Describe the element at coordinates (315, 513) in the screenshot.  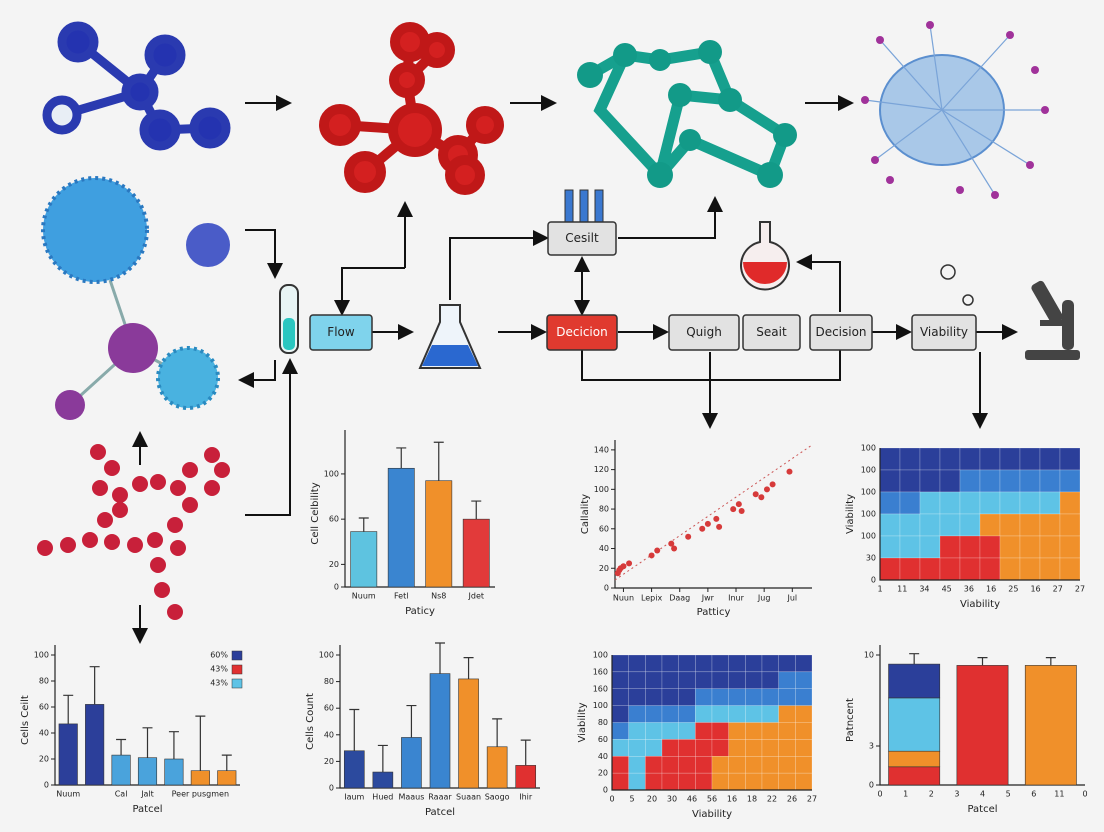
I see `y-axis-label: Cell Celbility` at that location.